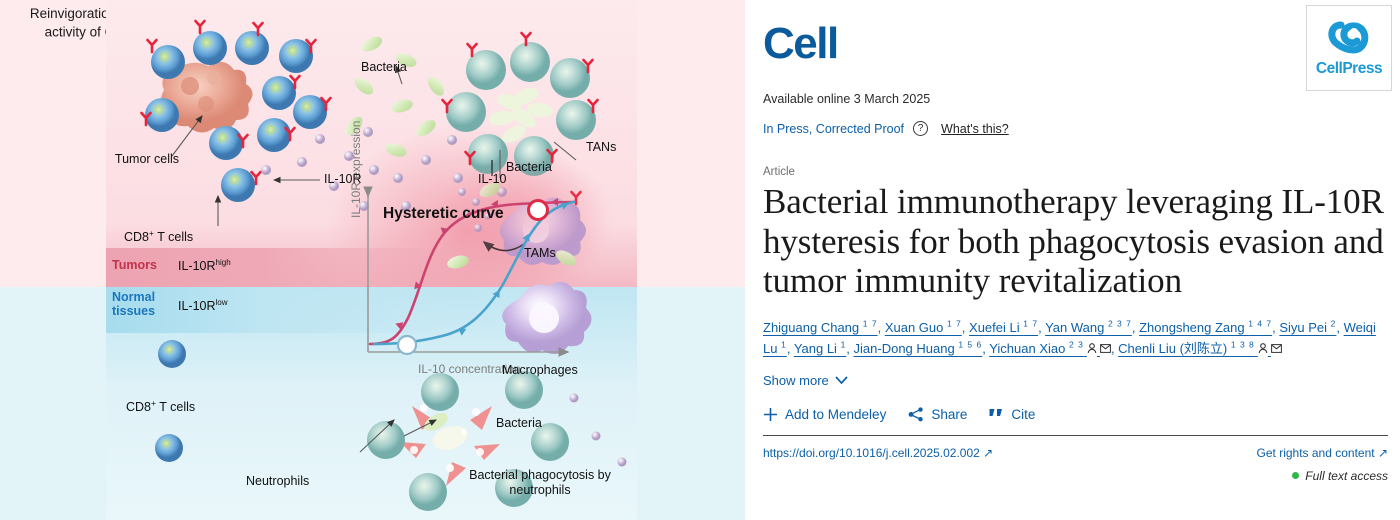  What do you see at coordinates (540, 482) in the screenshot?
I see `label-phagocytosis: Bacterial phagocytosis by neutrophils` at bounding box center [540, 482].